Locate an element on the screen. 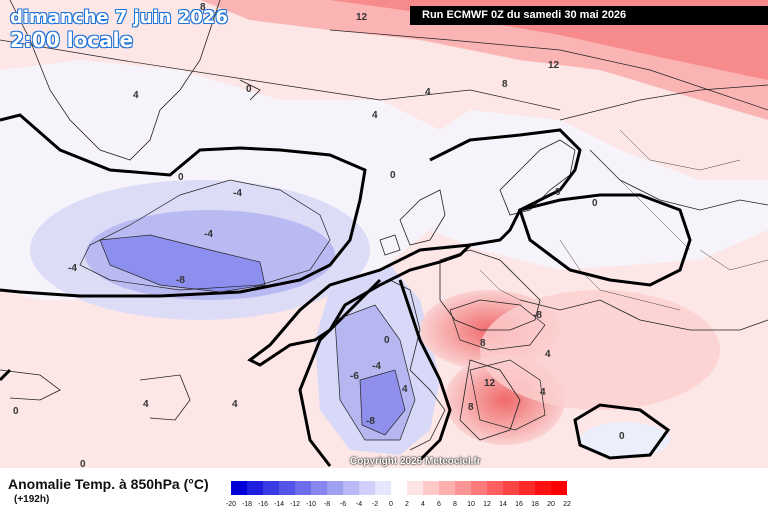 The height and width of the screenshot is (513, 768). colorbar-tick-label: -2 is located at coordinates (375, 504).